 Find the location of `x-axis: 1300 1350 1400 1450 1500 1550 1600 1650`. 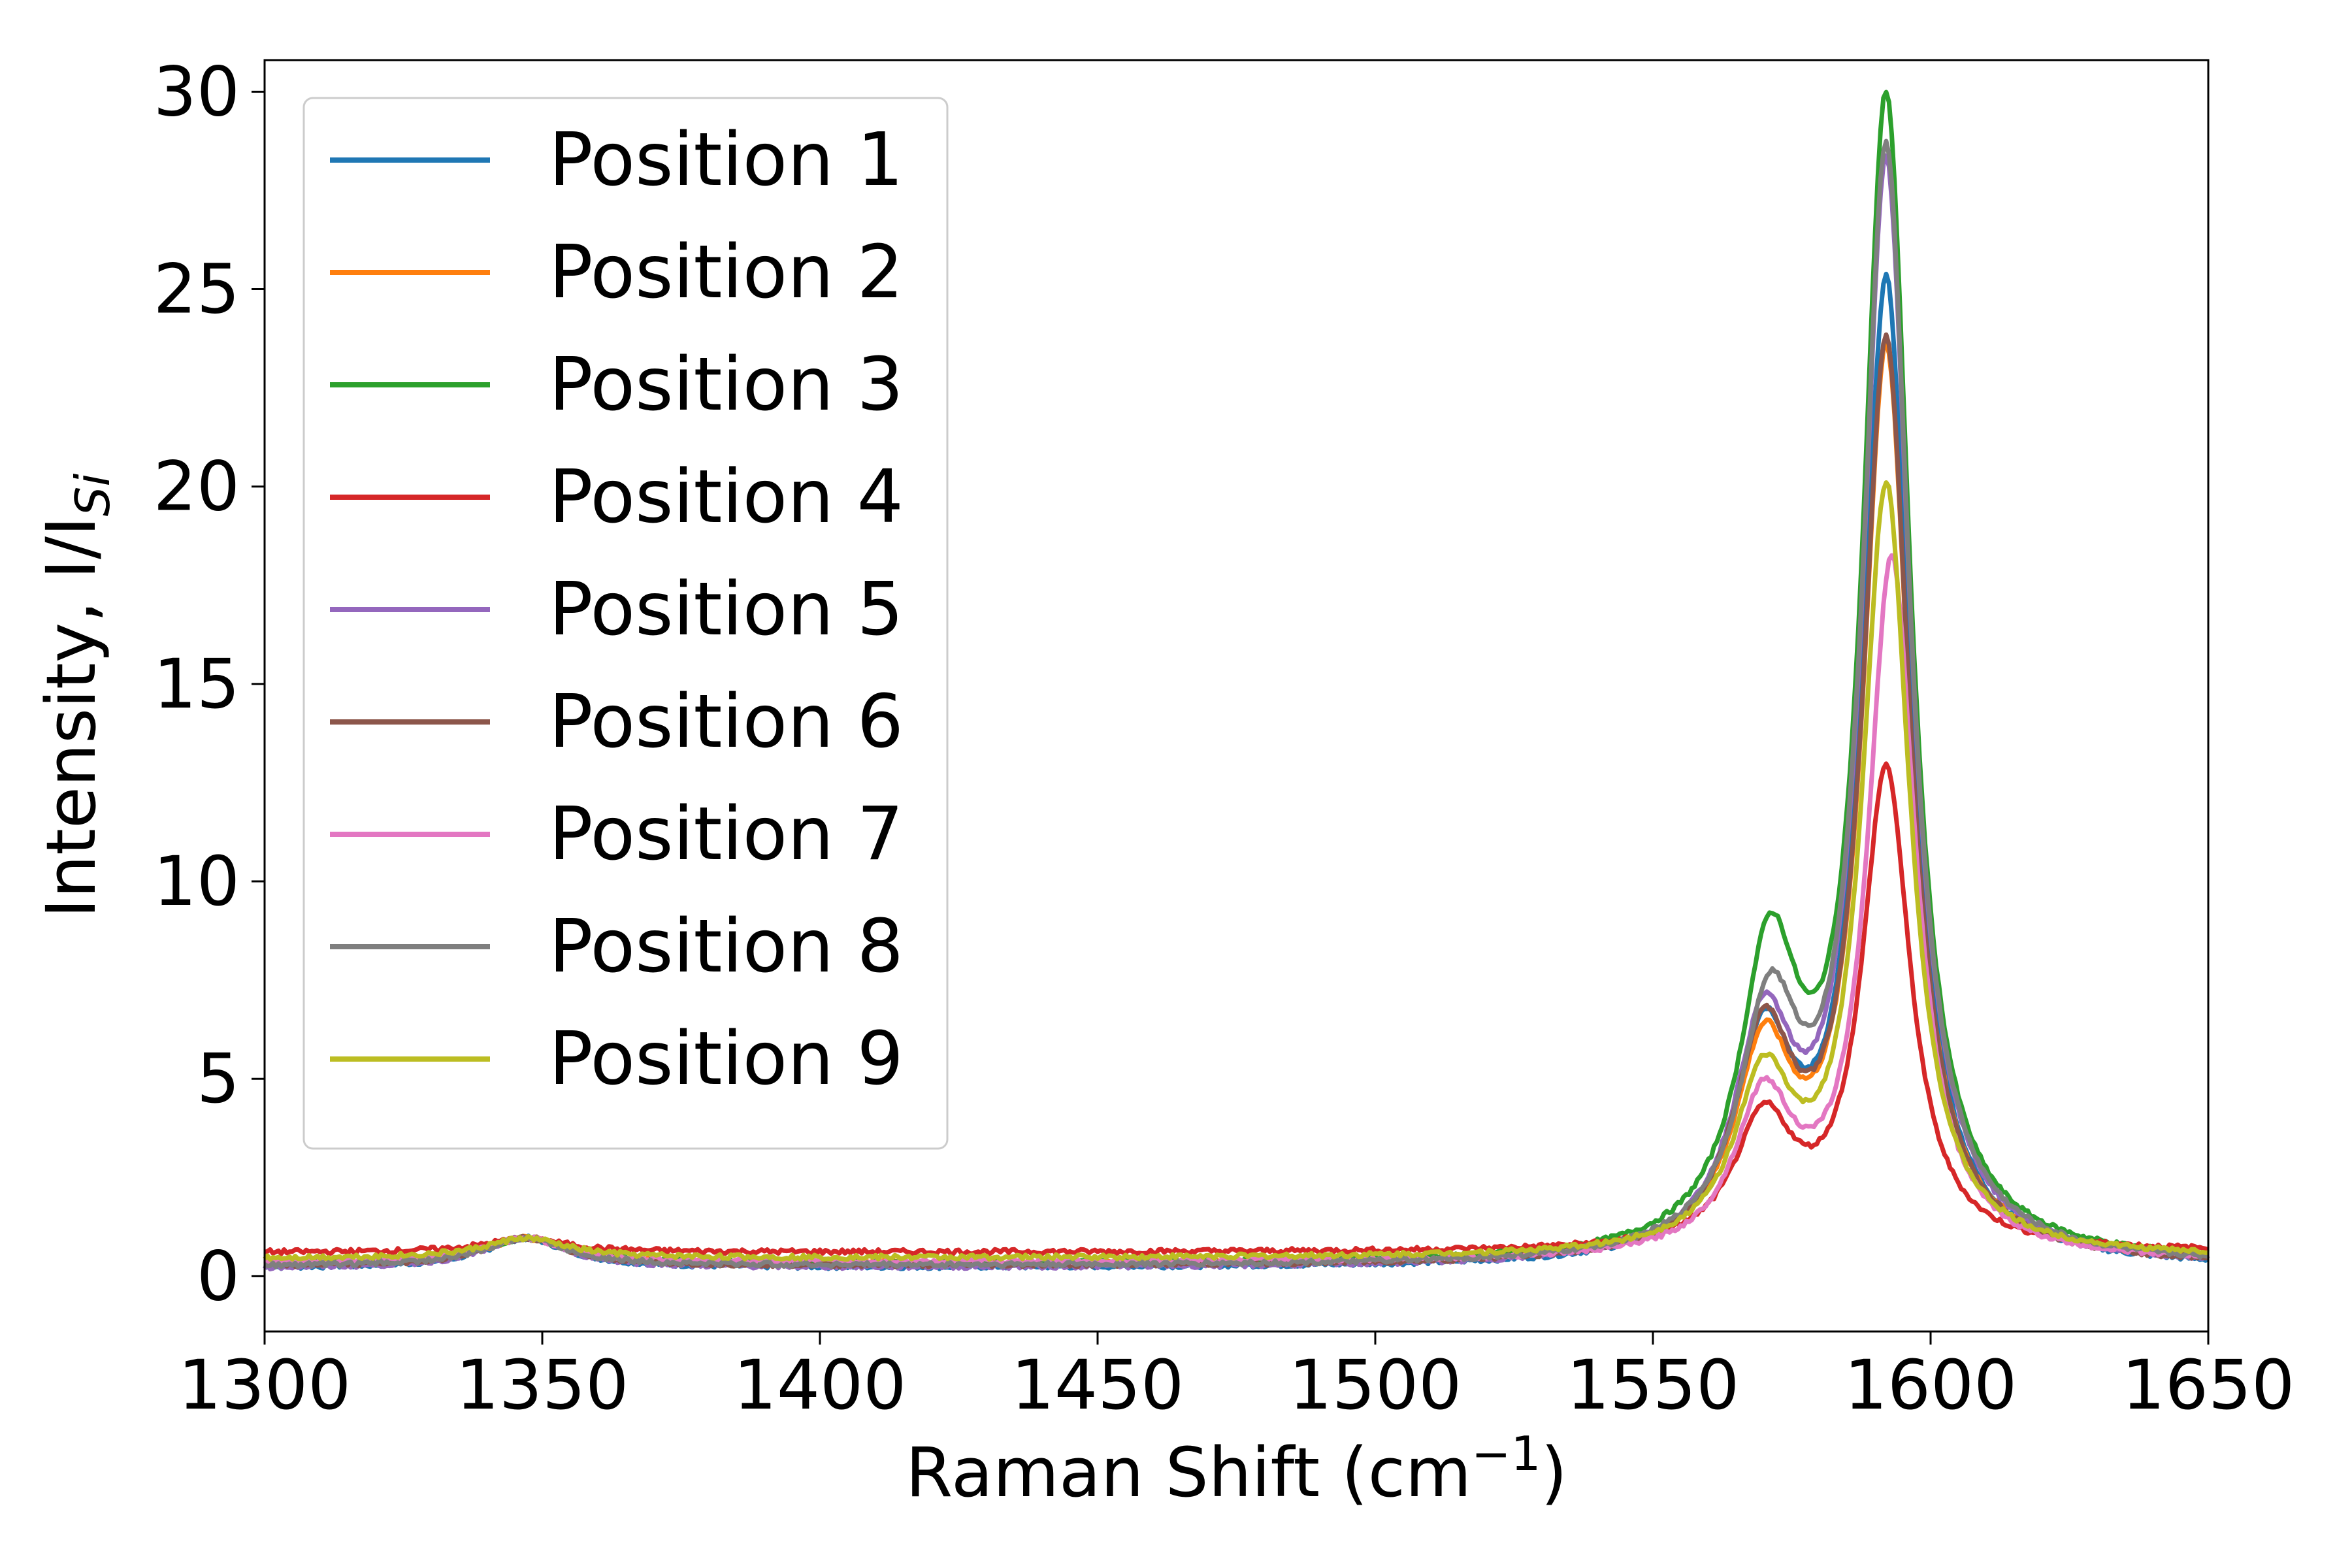

x-axis: 1300 1350 1400 1450 1500 1550 1600 1650 is located at coordinates (1236, 1378).